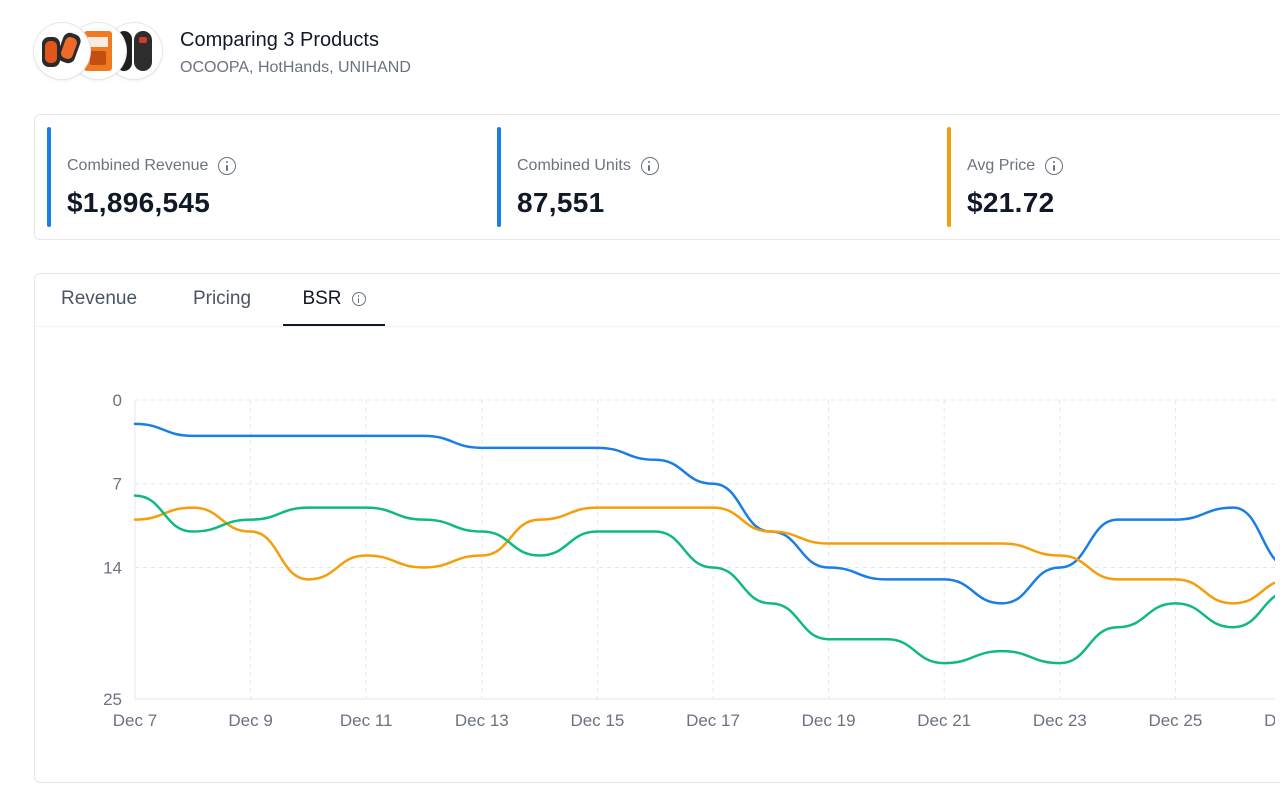 The width and height of the screenshot is (1280, 800). I want to click on x-tick-label: Dec 13, so click(482, 720).